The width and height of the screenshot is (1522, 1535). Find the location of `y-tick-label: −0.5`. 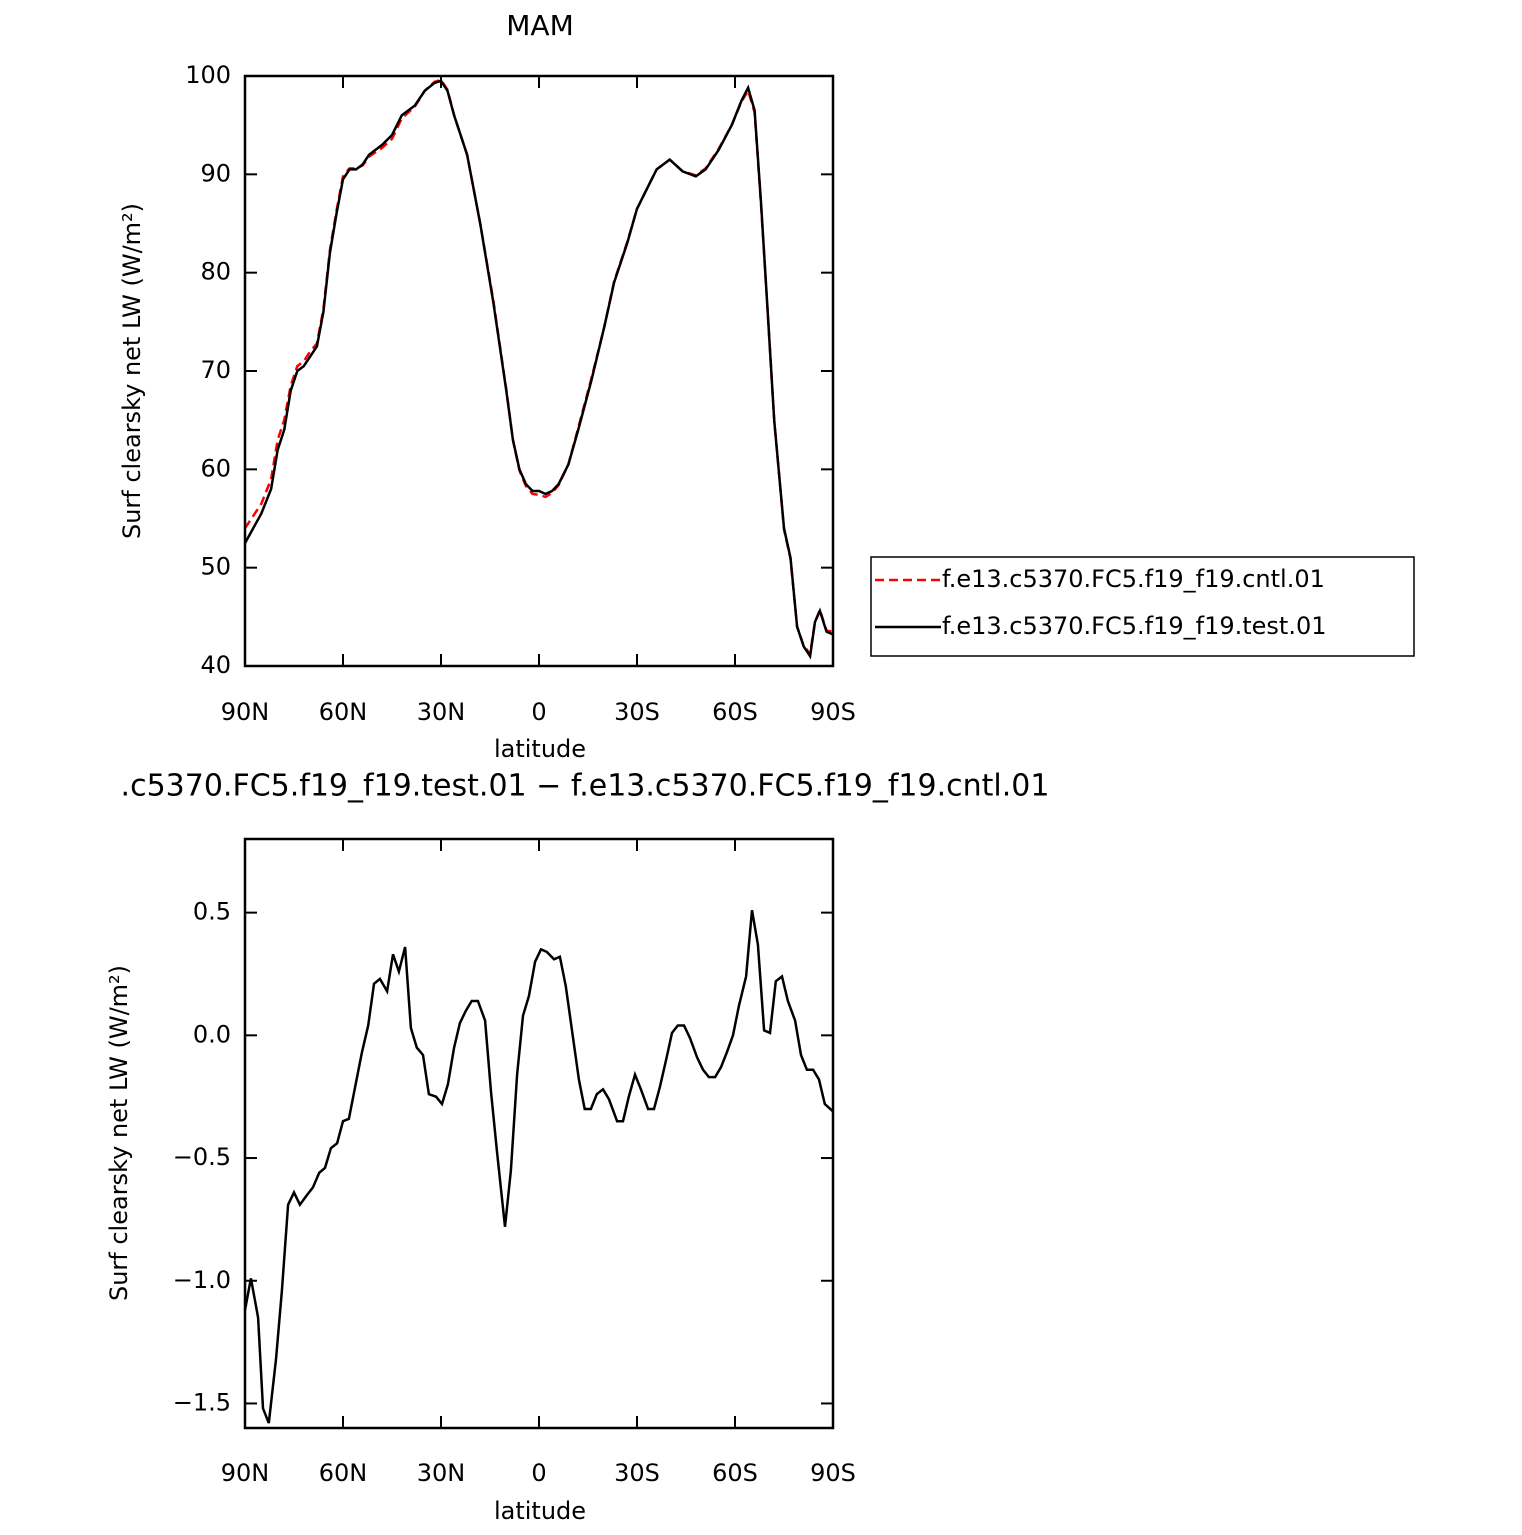

y-tick-label: −0.5 is located at coordinates (202, 1157).